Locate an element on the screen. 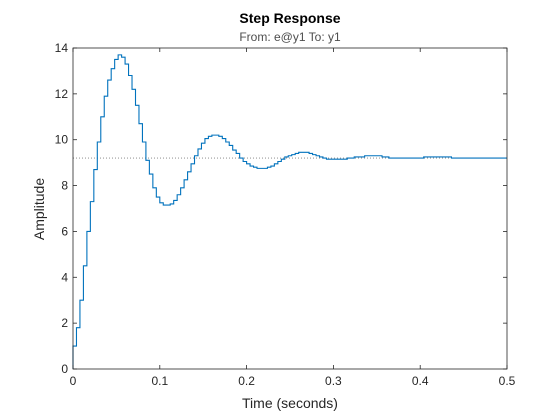  y-tick-label: 4 is located at coordinates (64, 277).